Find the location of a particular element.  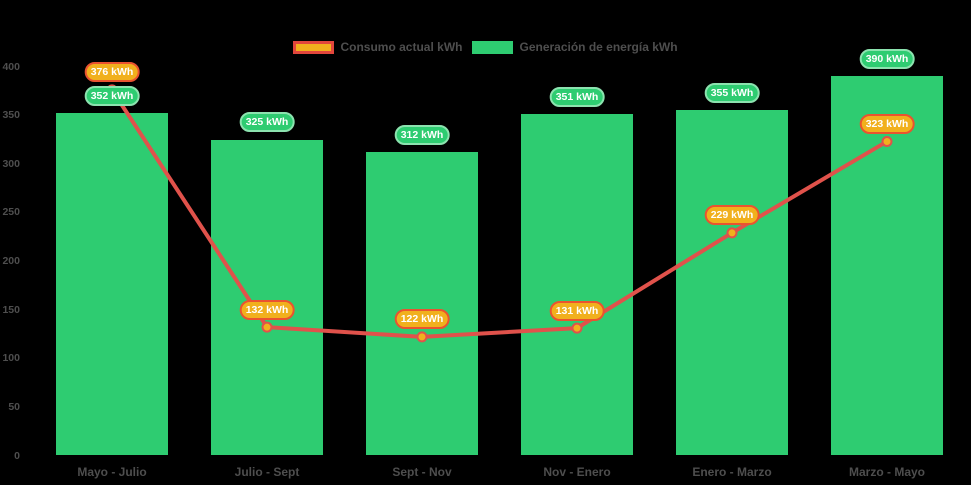

bar-value-label: 351 kWh is located at coordinates (577, 96).